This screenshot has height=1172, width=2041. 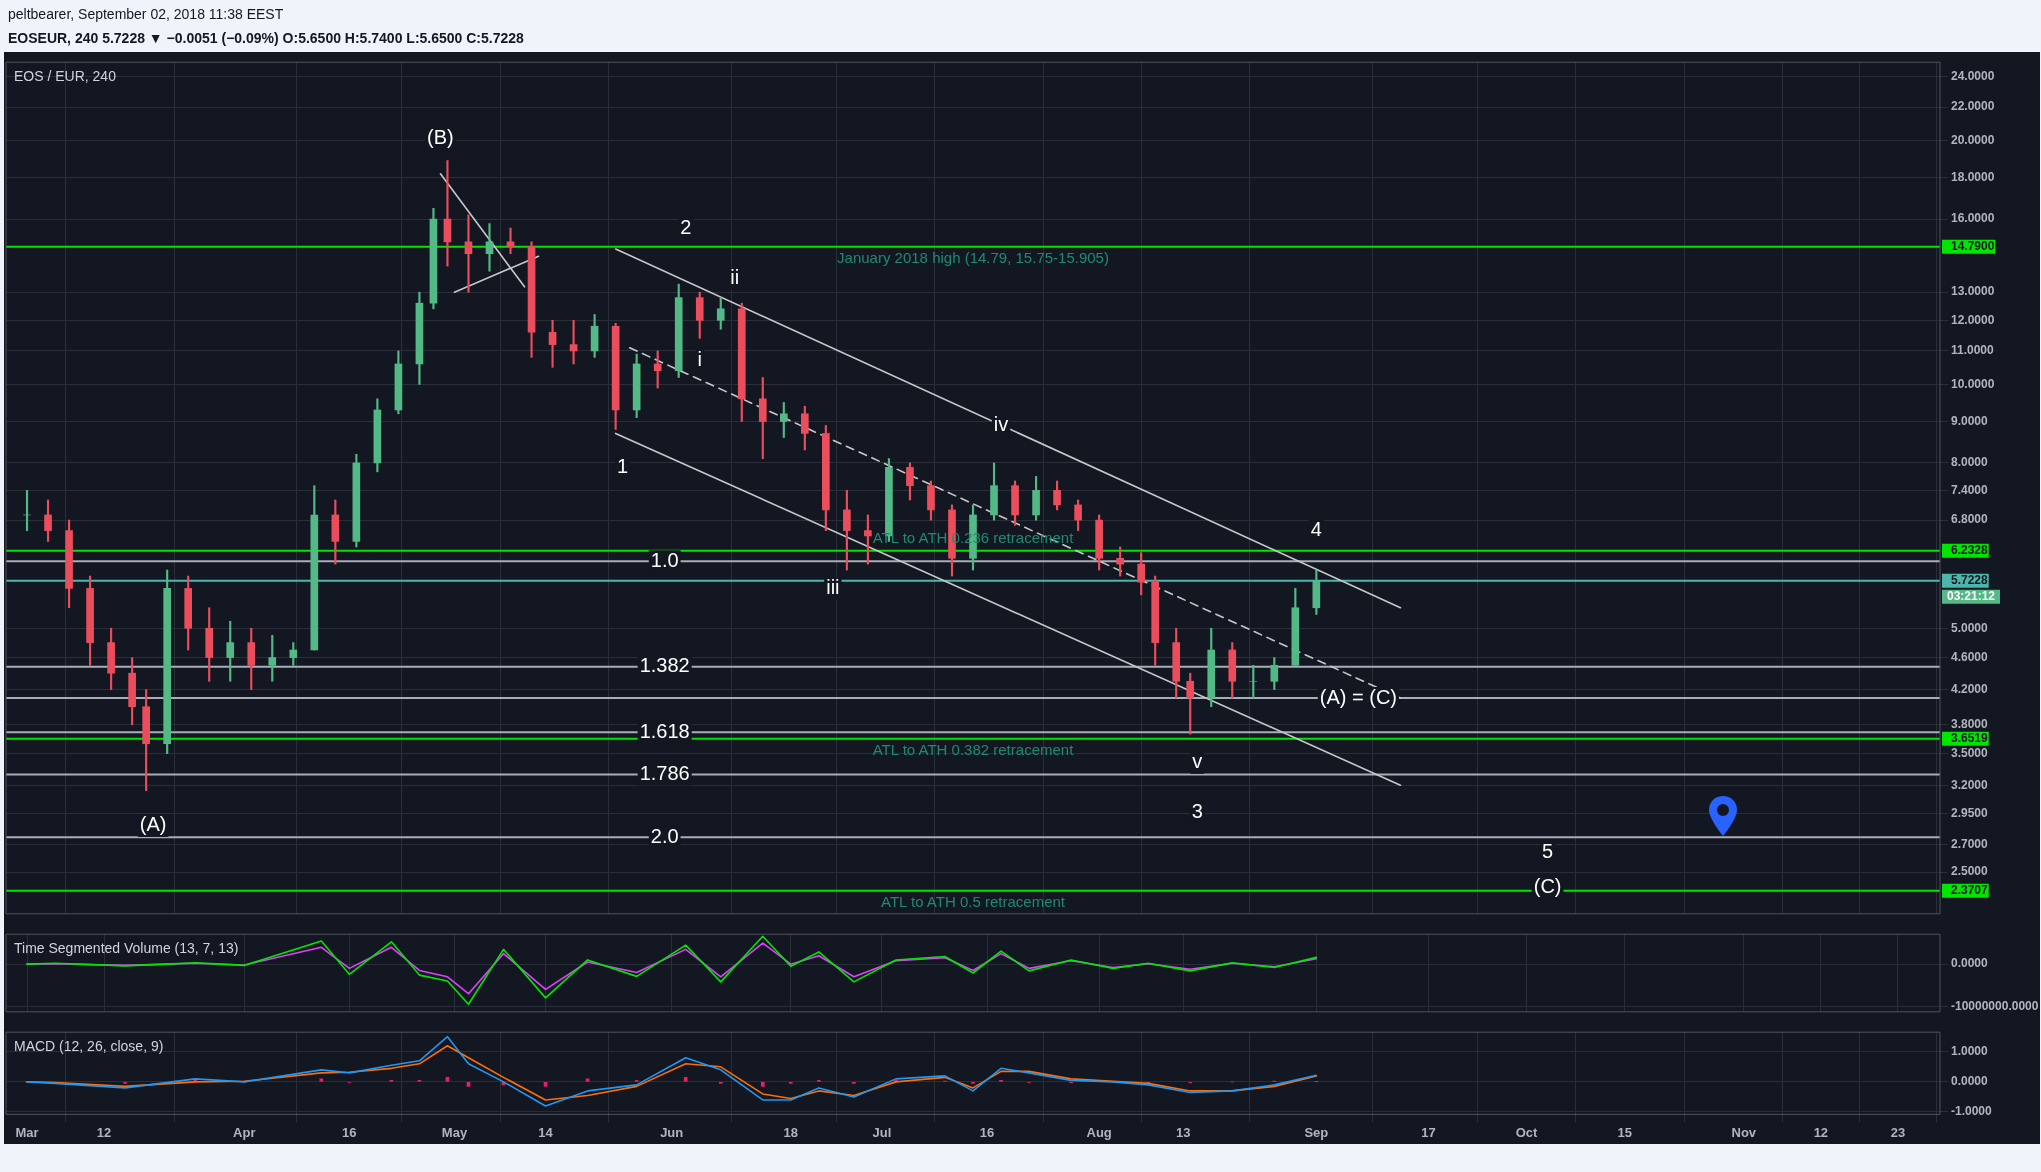 What do you see at coordinates (664, 730) in the screenshot?
I see `annotation: 1.618` at bounding box center [664, 730].